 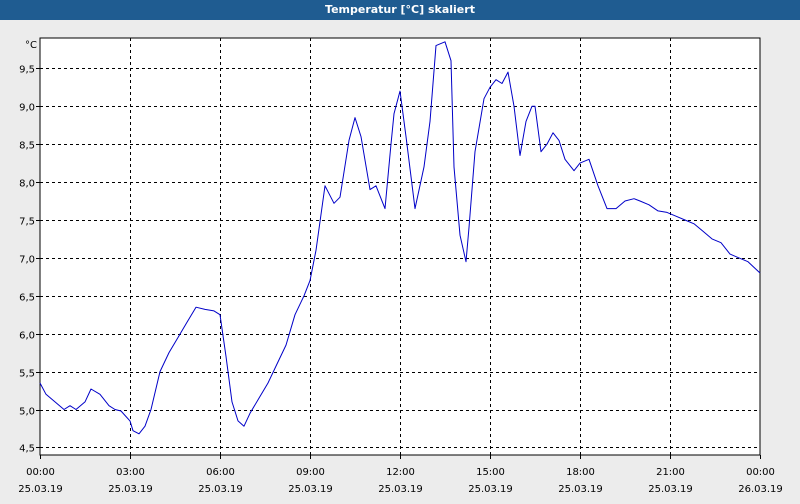 What do you see at coordinates (400, 472) in the screenshot?
I see `x-tick-time-label: 12:00` at bounding box center [400, 472].